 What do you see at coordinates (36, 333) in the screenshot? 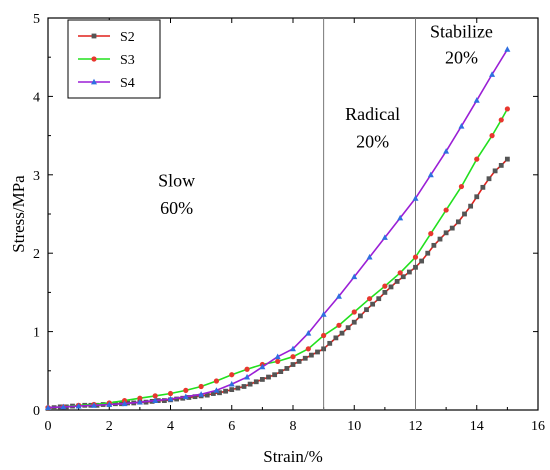
I see `y-tick-label: 1` at bounding box center [36, 333].